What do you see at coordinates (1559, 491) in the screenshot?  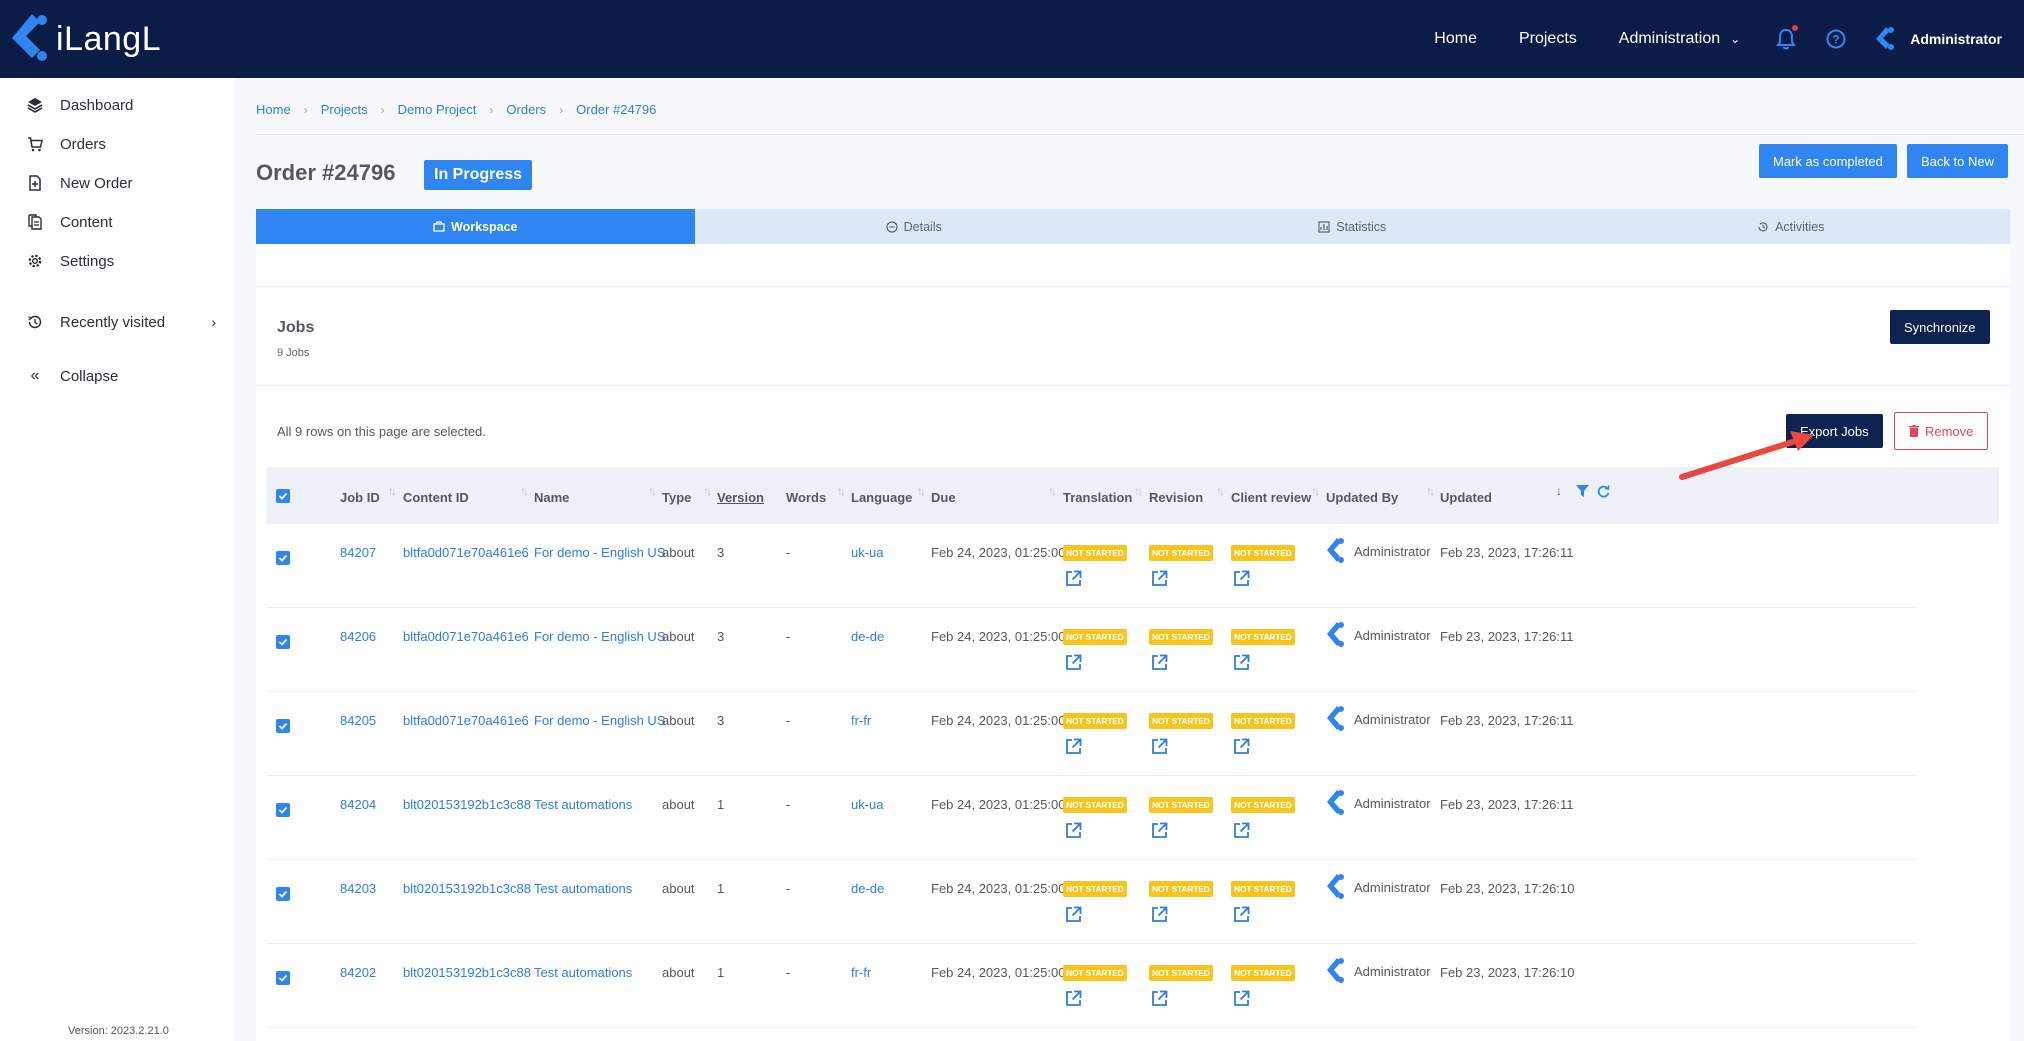 I see `sort-desc-icon: ↓` at bounding box center [1559, 491].